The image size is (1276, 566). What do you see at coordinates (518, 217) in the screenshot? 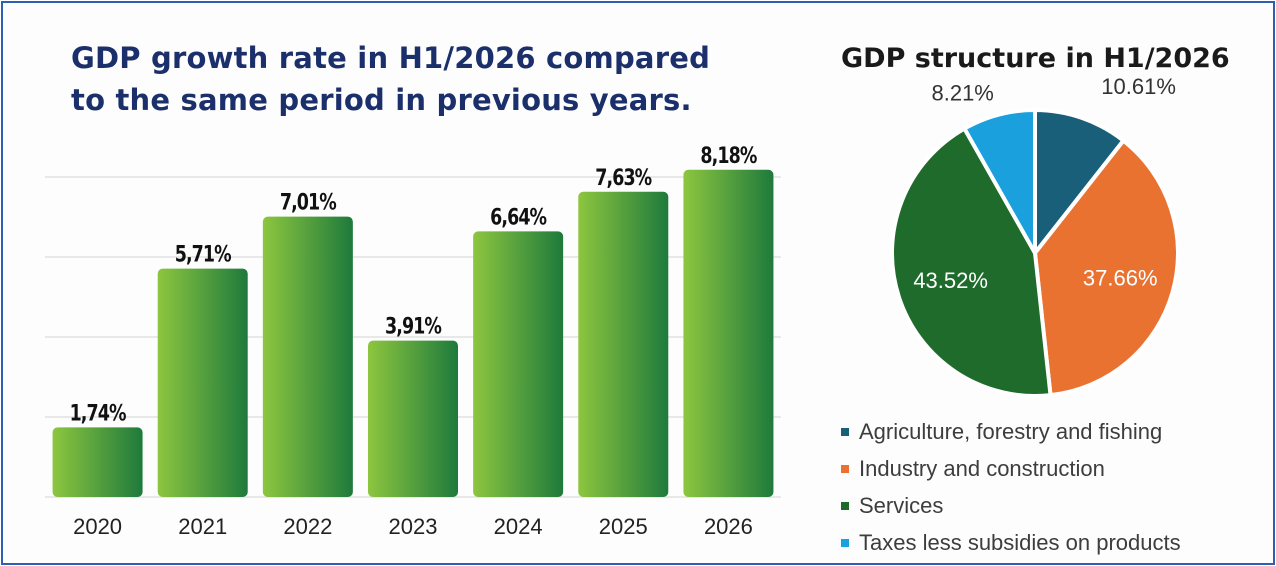
I see `bar-value-label: 6,64%` at bounding box center [518, 217].